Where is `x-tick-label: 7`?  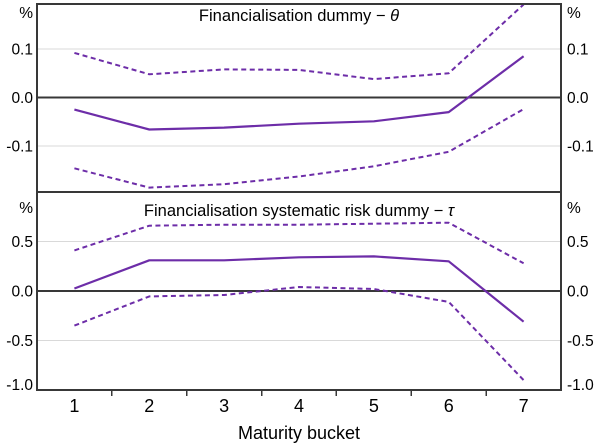 x-tick-label: 7 is located at coordinates (524, 406).